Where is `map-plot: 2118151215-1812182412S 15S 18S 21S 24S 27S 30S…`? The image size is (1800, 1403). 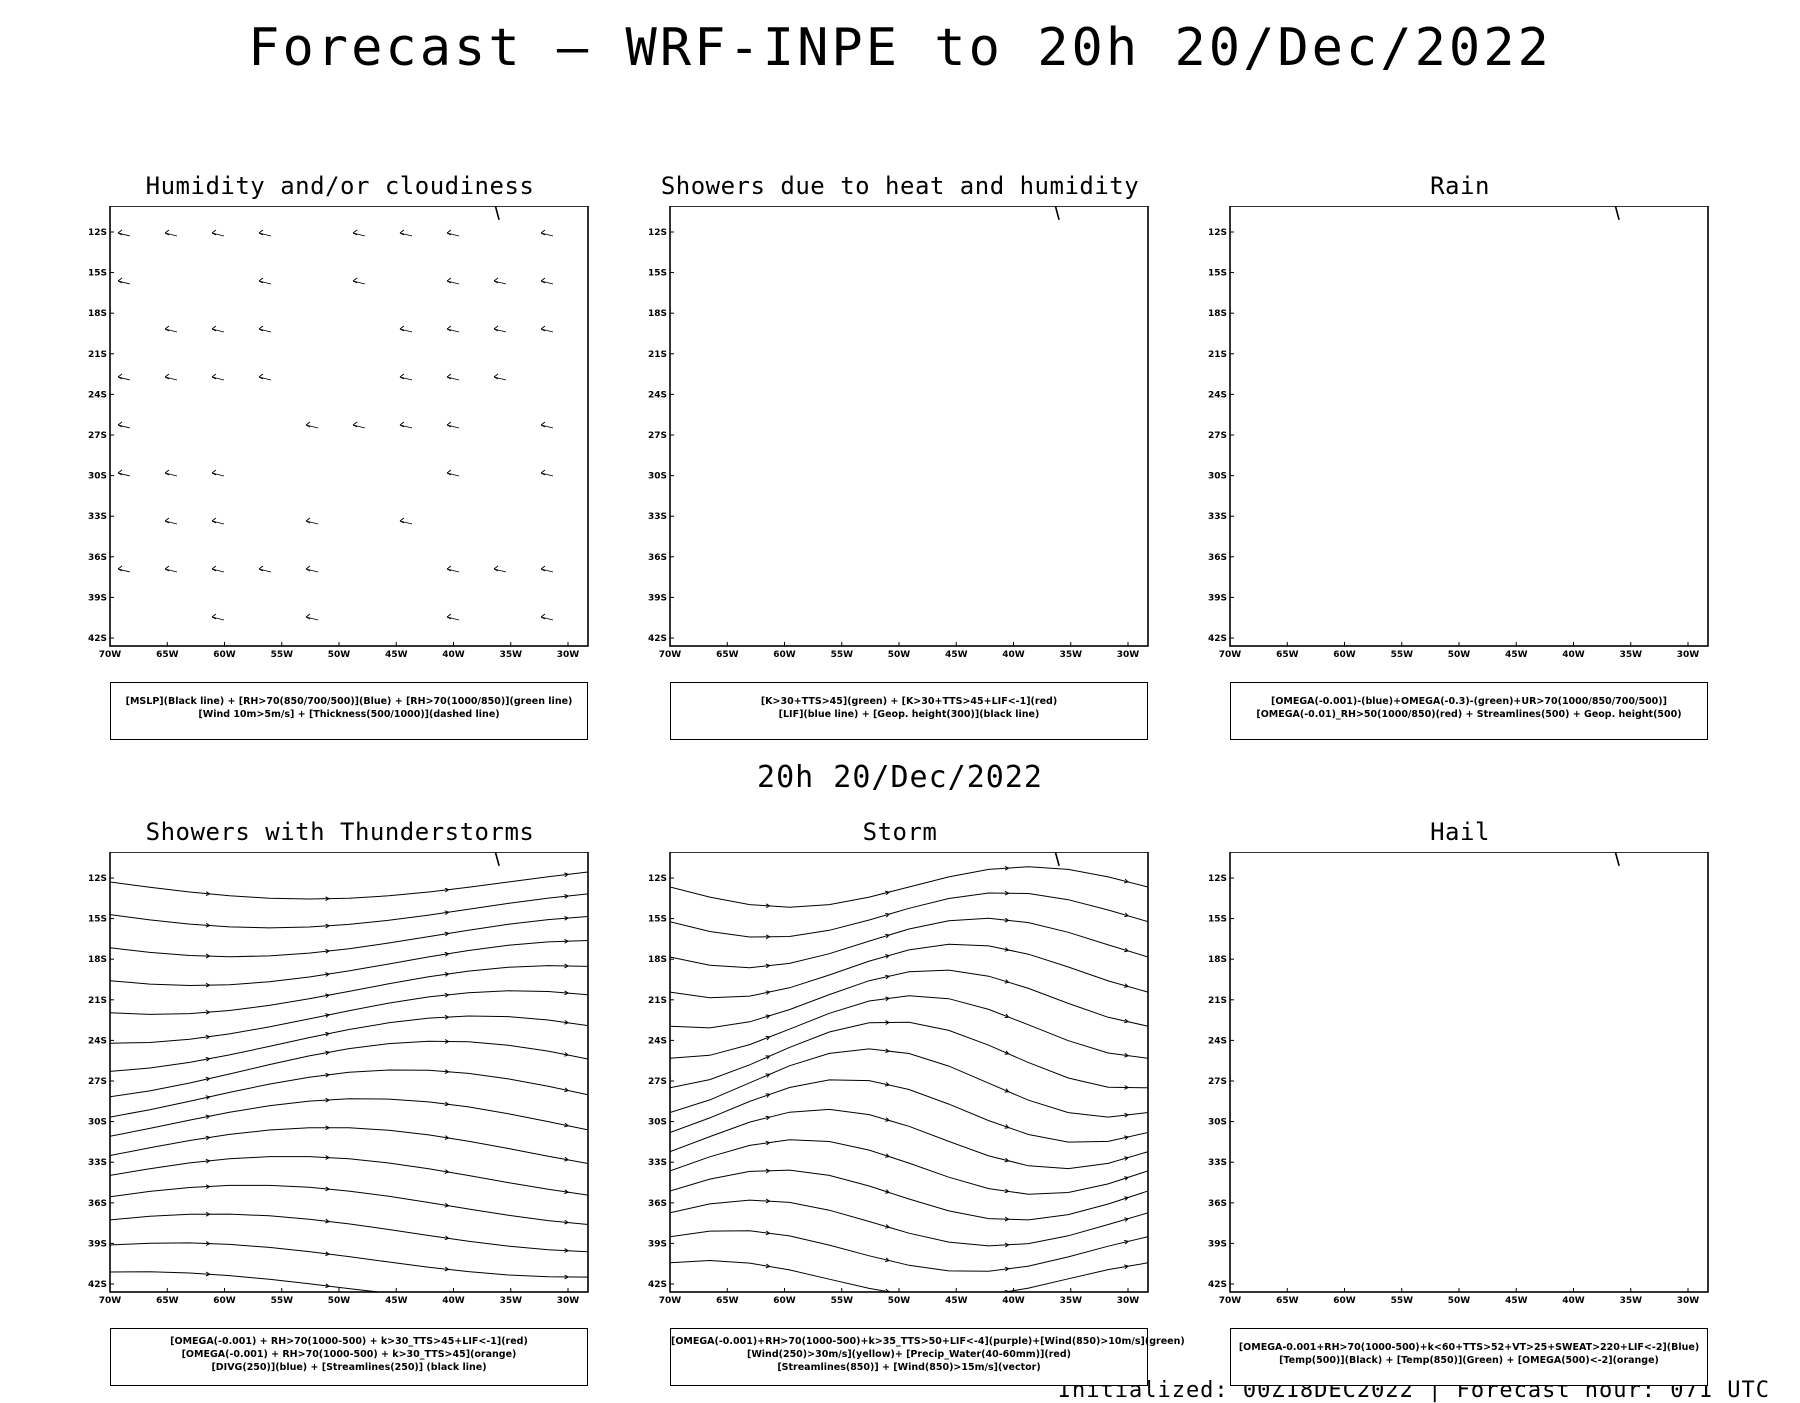 map-plot: 2118151215-1812182412S 15S 18S 21S 24S 27S 30S… is located at coordinates (1458, 1079).